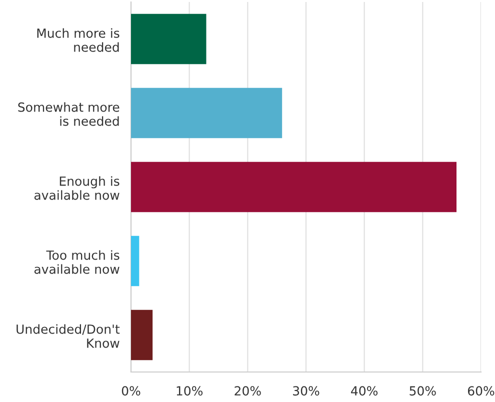 This screenshot has height=402, width=495. What do you see at coordinates (78, 40) in the screenshot?
I see `y-tick-label: Much more is needed` at bounding box center [78, 40].